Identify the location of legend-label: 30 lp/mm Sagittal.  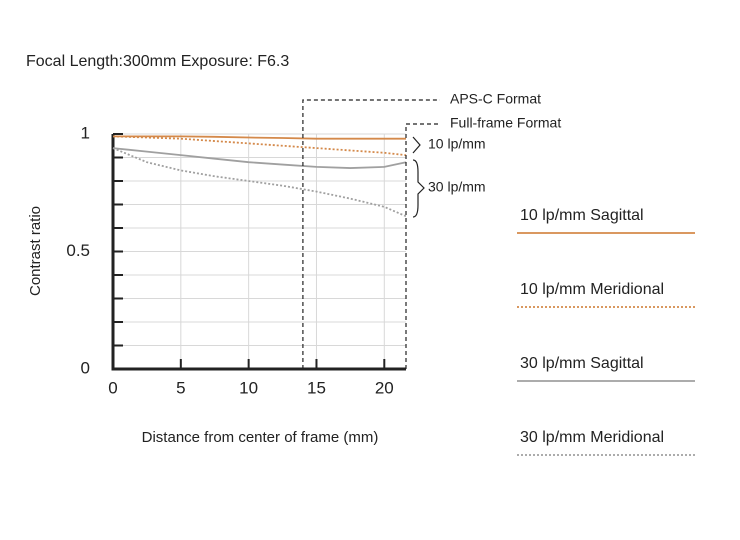
(582, 363).